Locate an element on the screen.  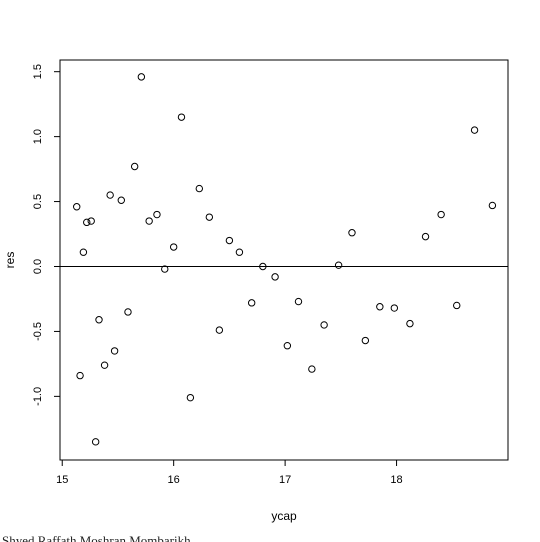
x-tick-label: 16 is located at coordinates (174, 480).